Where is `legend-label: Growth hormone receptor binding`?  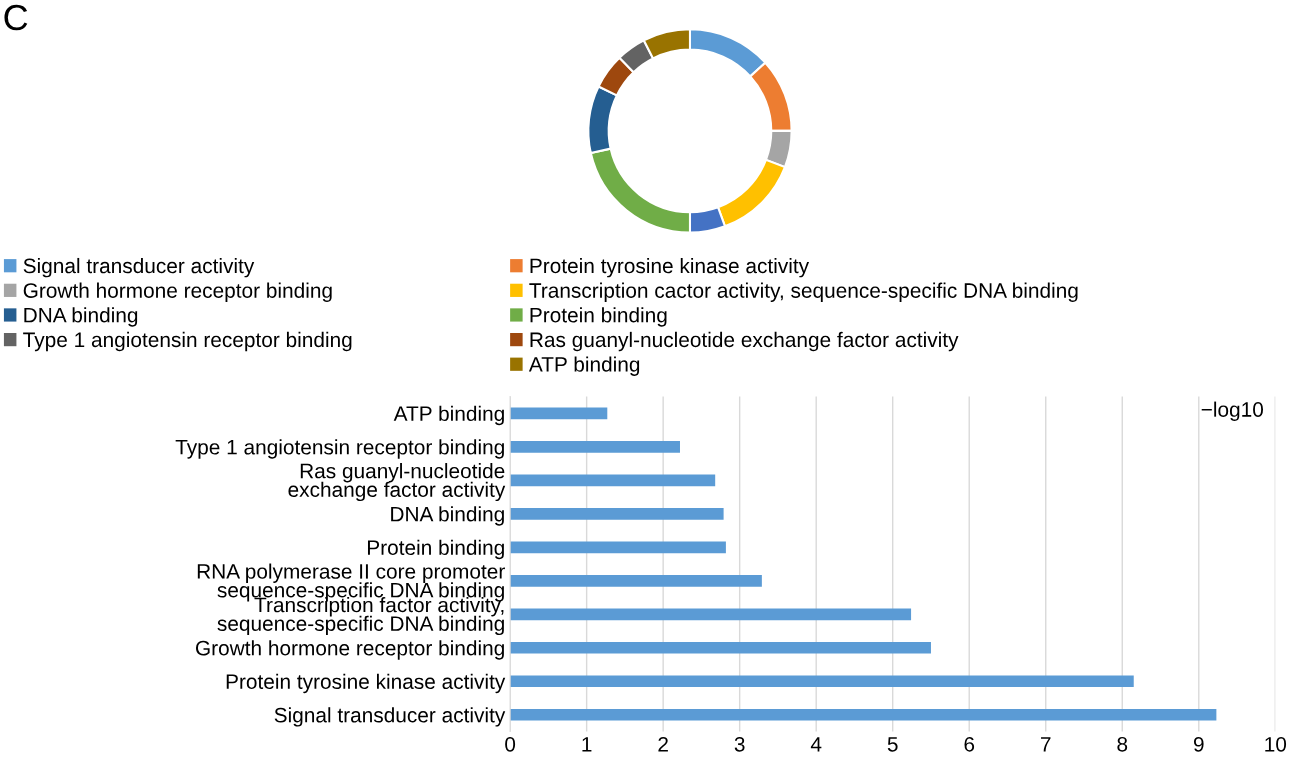 legend-label: Growth hormone receptor binding is located at coordinates (177, 292).